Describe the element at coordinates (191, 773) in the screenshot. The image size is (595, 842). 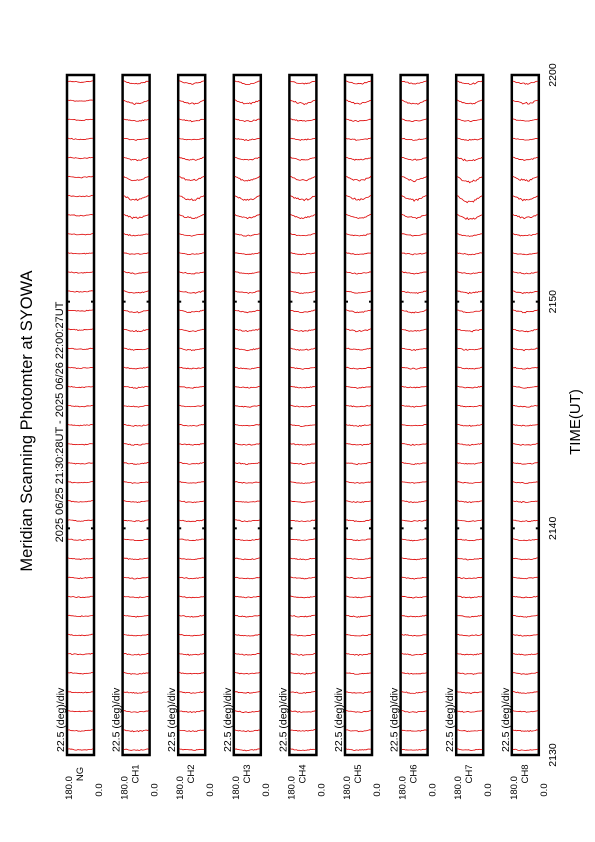
I see `channel-label: CH2` at that location.